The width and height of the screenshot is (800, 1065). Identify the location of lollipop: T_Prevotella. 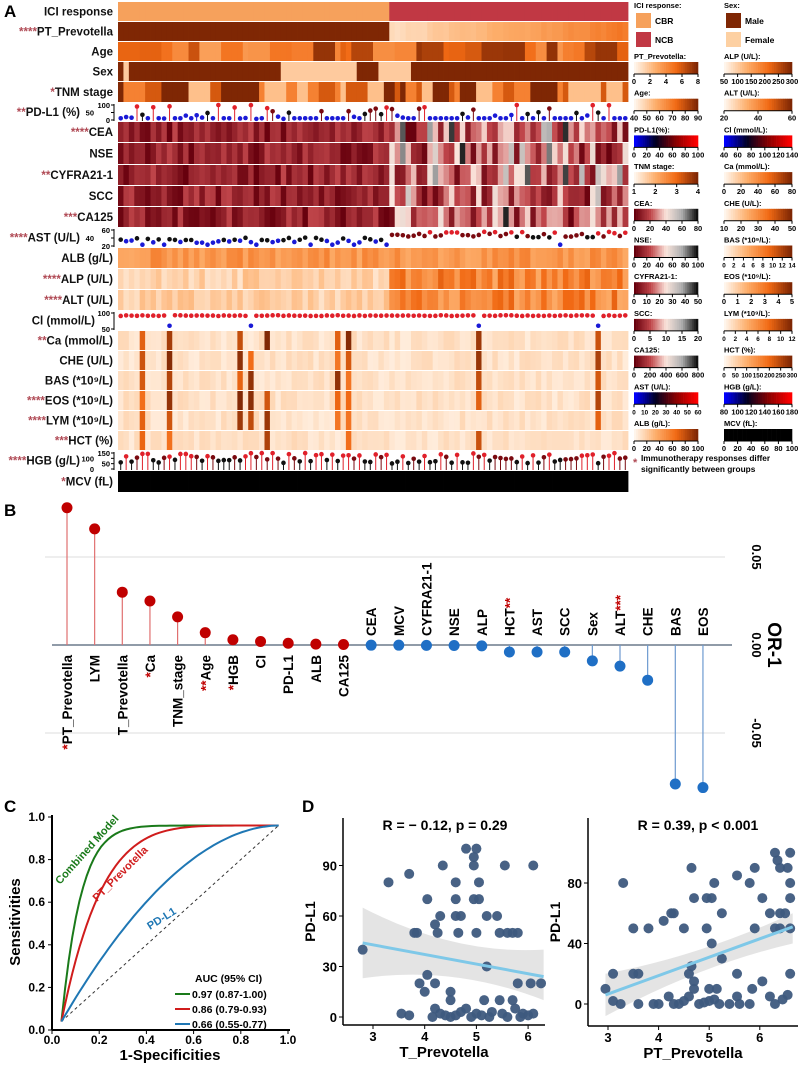
(122, 660).